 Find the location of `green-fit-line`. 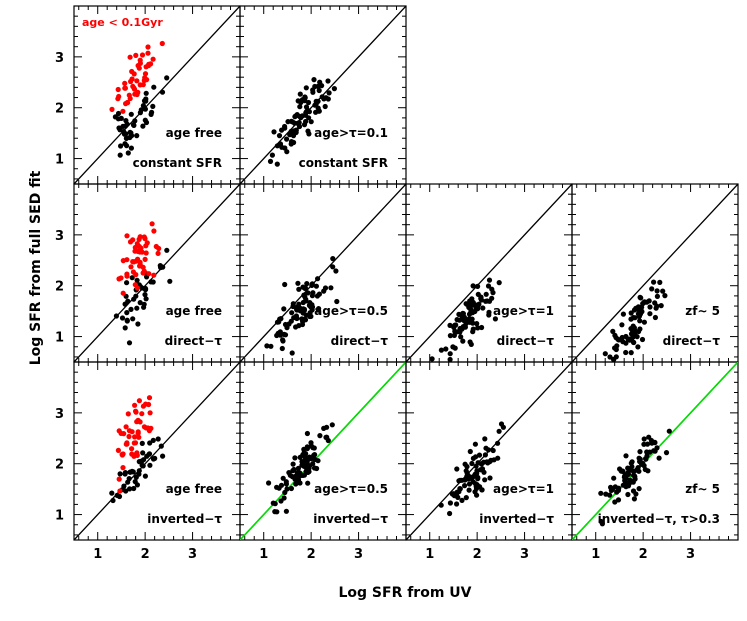

green-fit-line is located at coordinates (323, 451).